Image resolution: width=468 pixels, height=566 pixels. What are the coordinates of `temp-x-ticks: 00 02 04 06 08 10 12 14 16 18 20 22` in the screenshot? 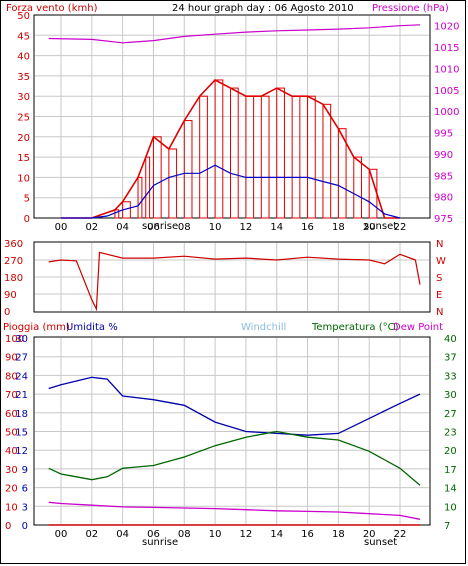 It's located at (231, 534).